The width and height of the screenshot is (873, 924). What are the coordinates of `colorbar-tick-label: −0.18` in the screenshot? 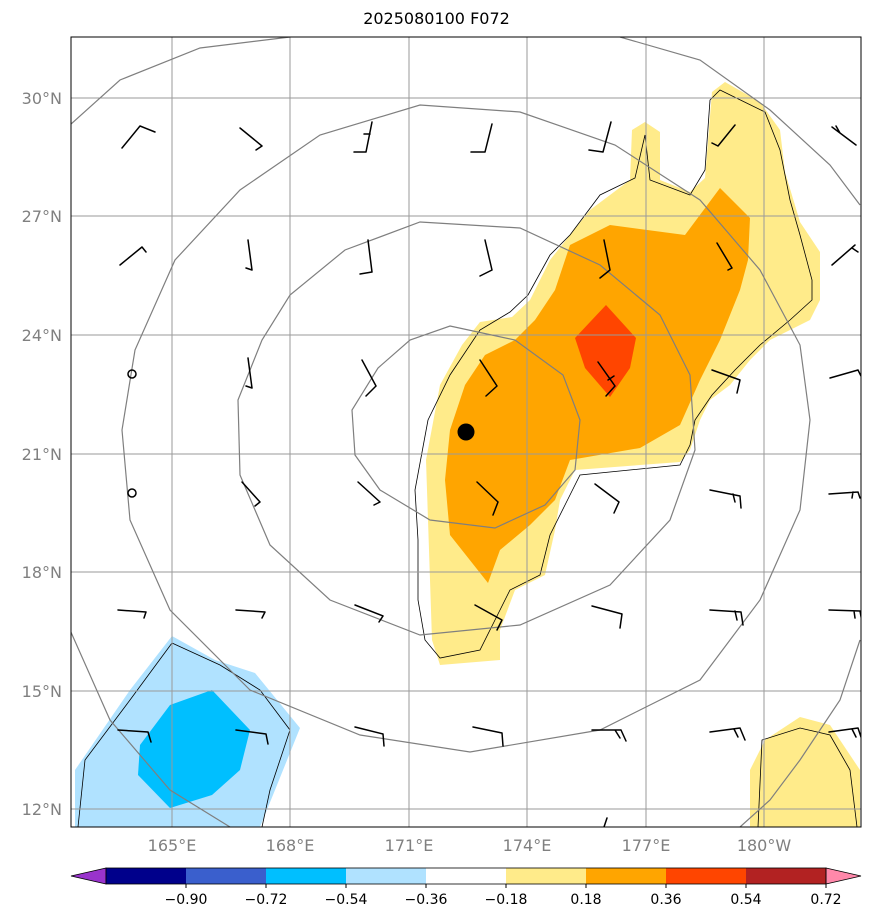 It's located at (506, 900).